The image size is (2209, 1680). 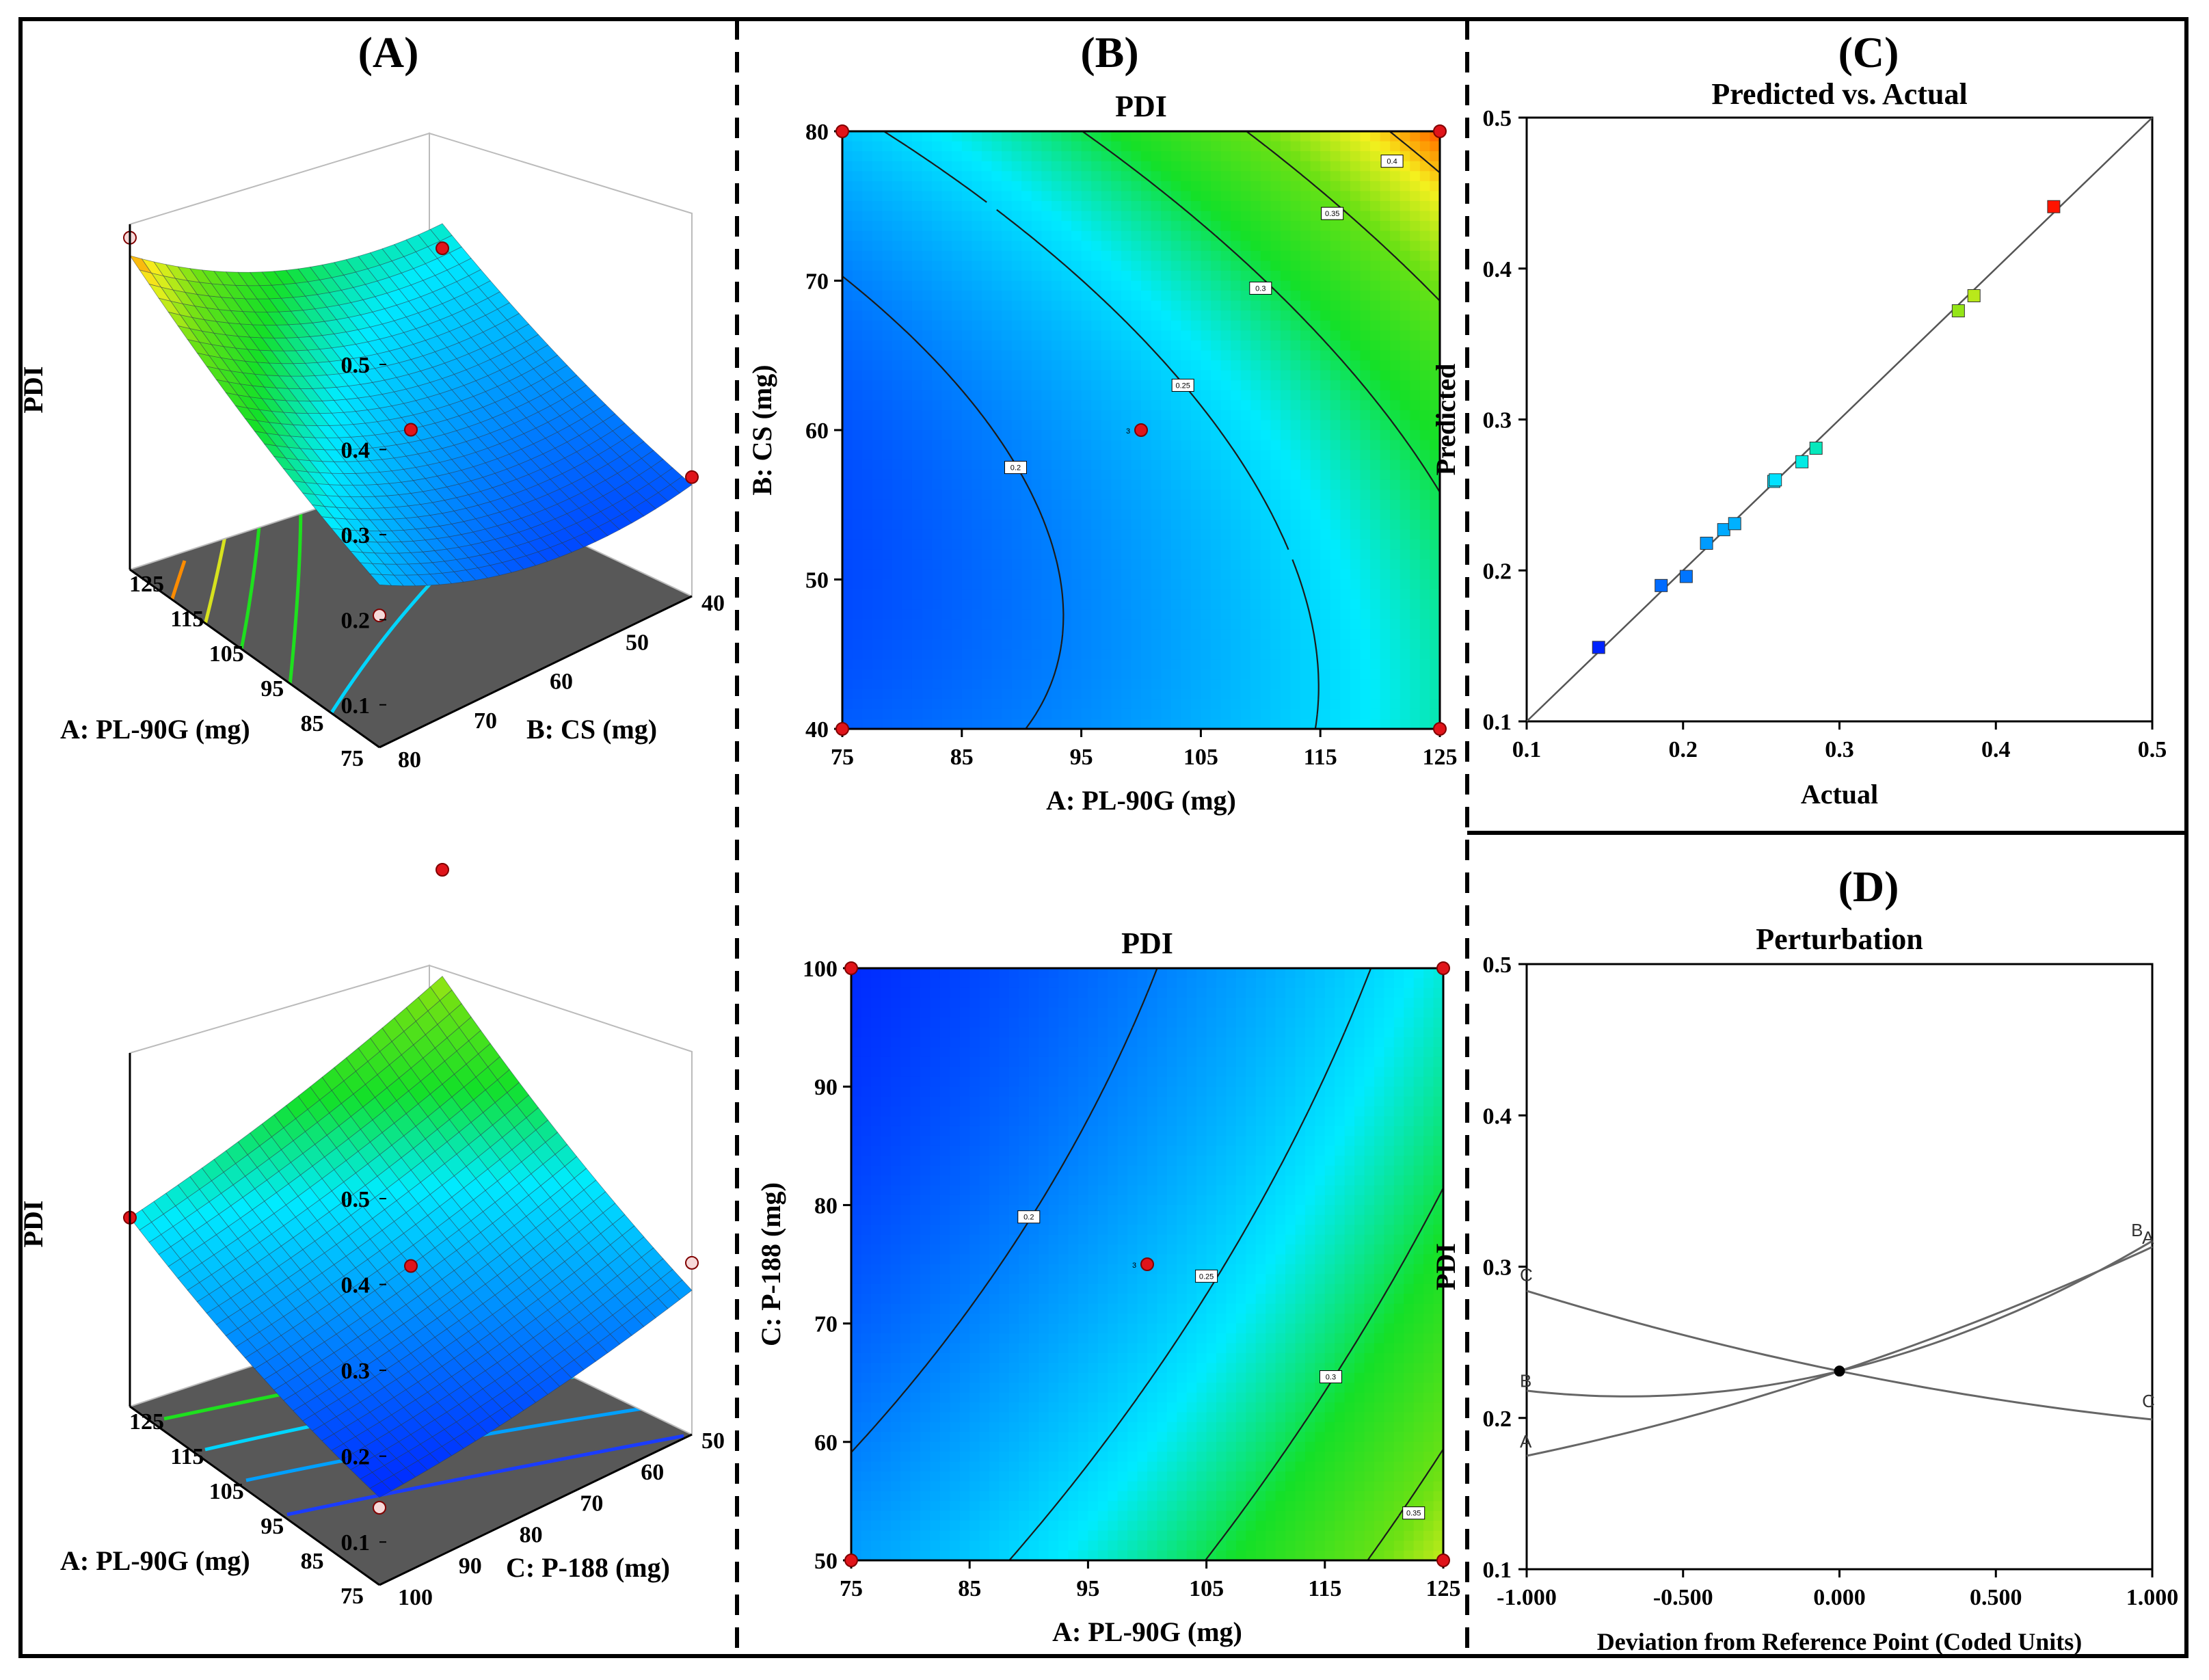 I want to click on x-tick-label: 95, so click(x=272, y=1526).